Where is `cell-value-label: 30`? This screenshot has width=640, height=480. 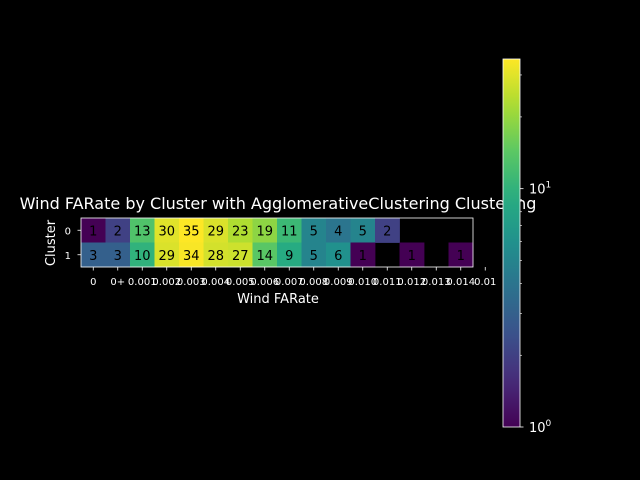
cell-value-label: 30 is located at coordinates (166, 231).